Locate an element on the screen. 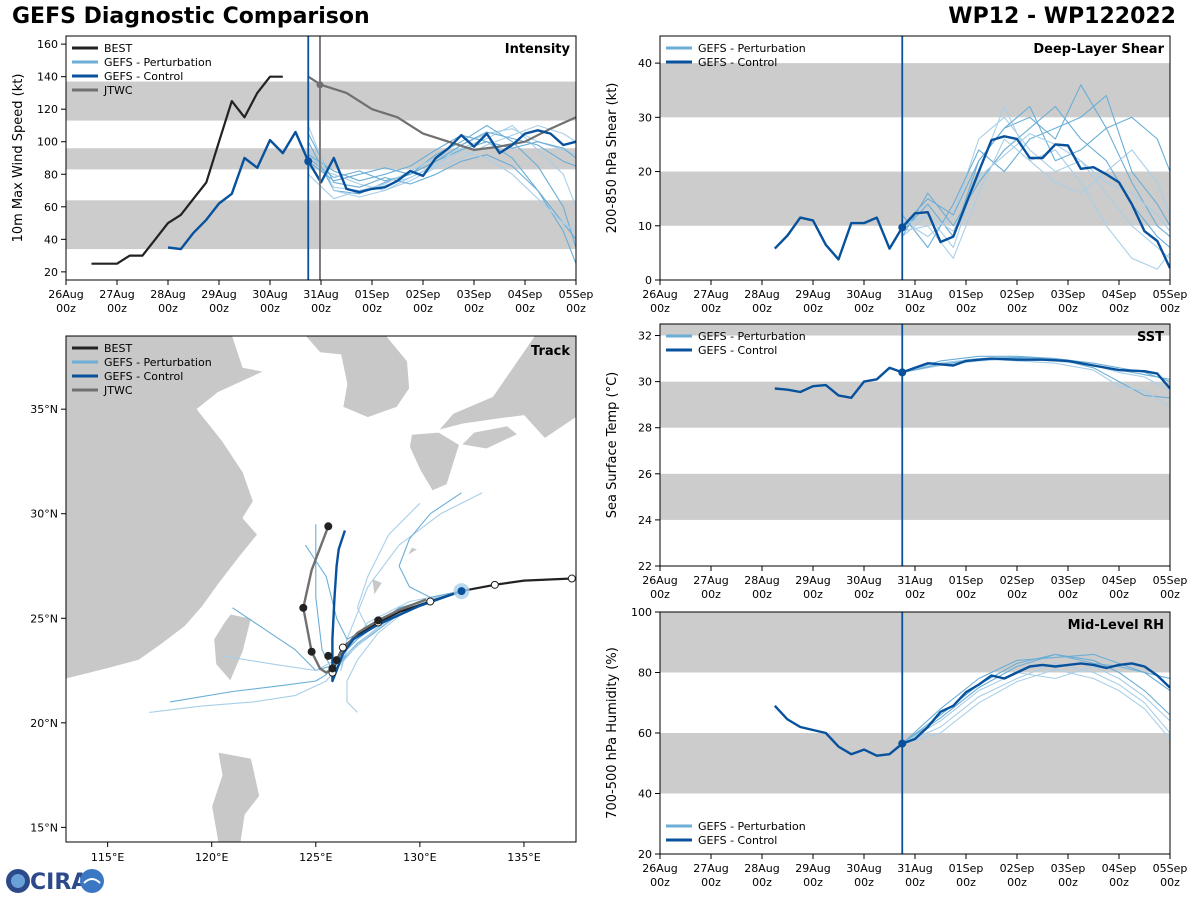 The height and width of the screenshot is (900, 1200). rh-x-tick-label: 02Sep is located at coordinates (1017, 868).